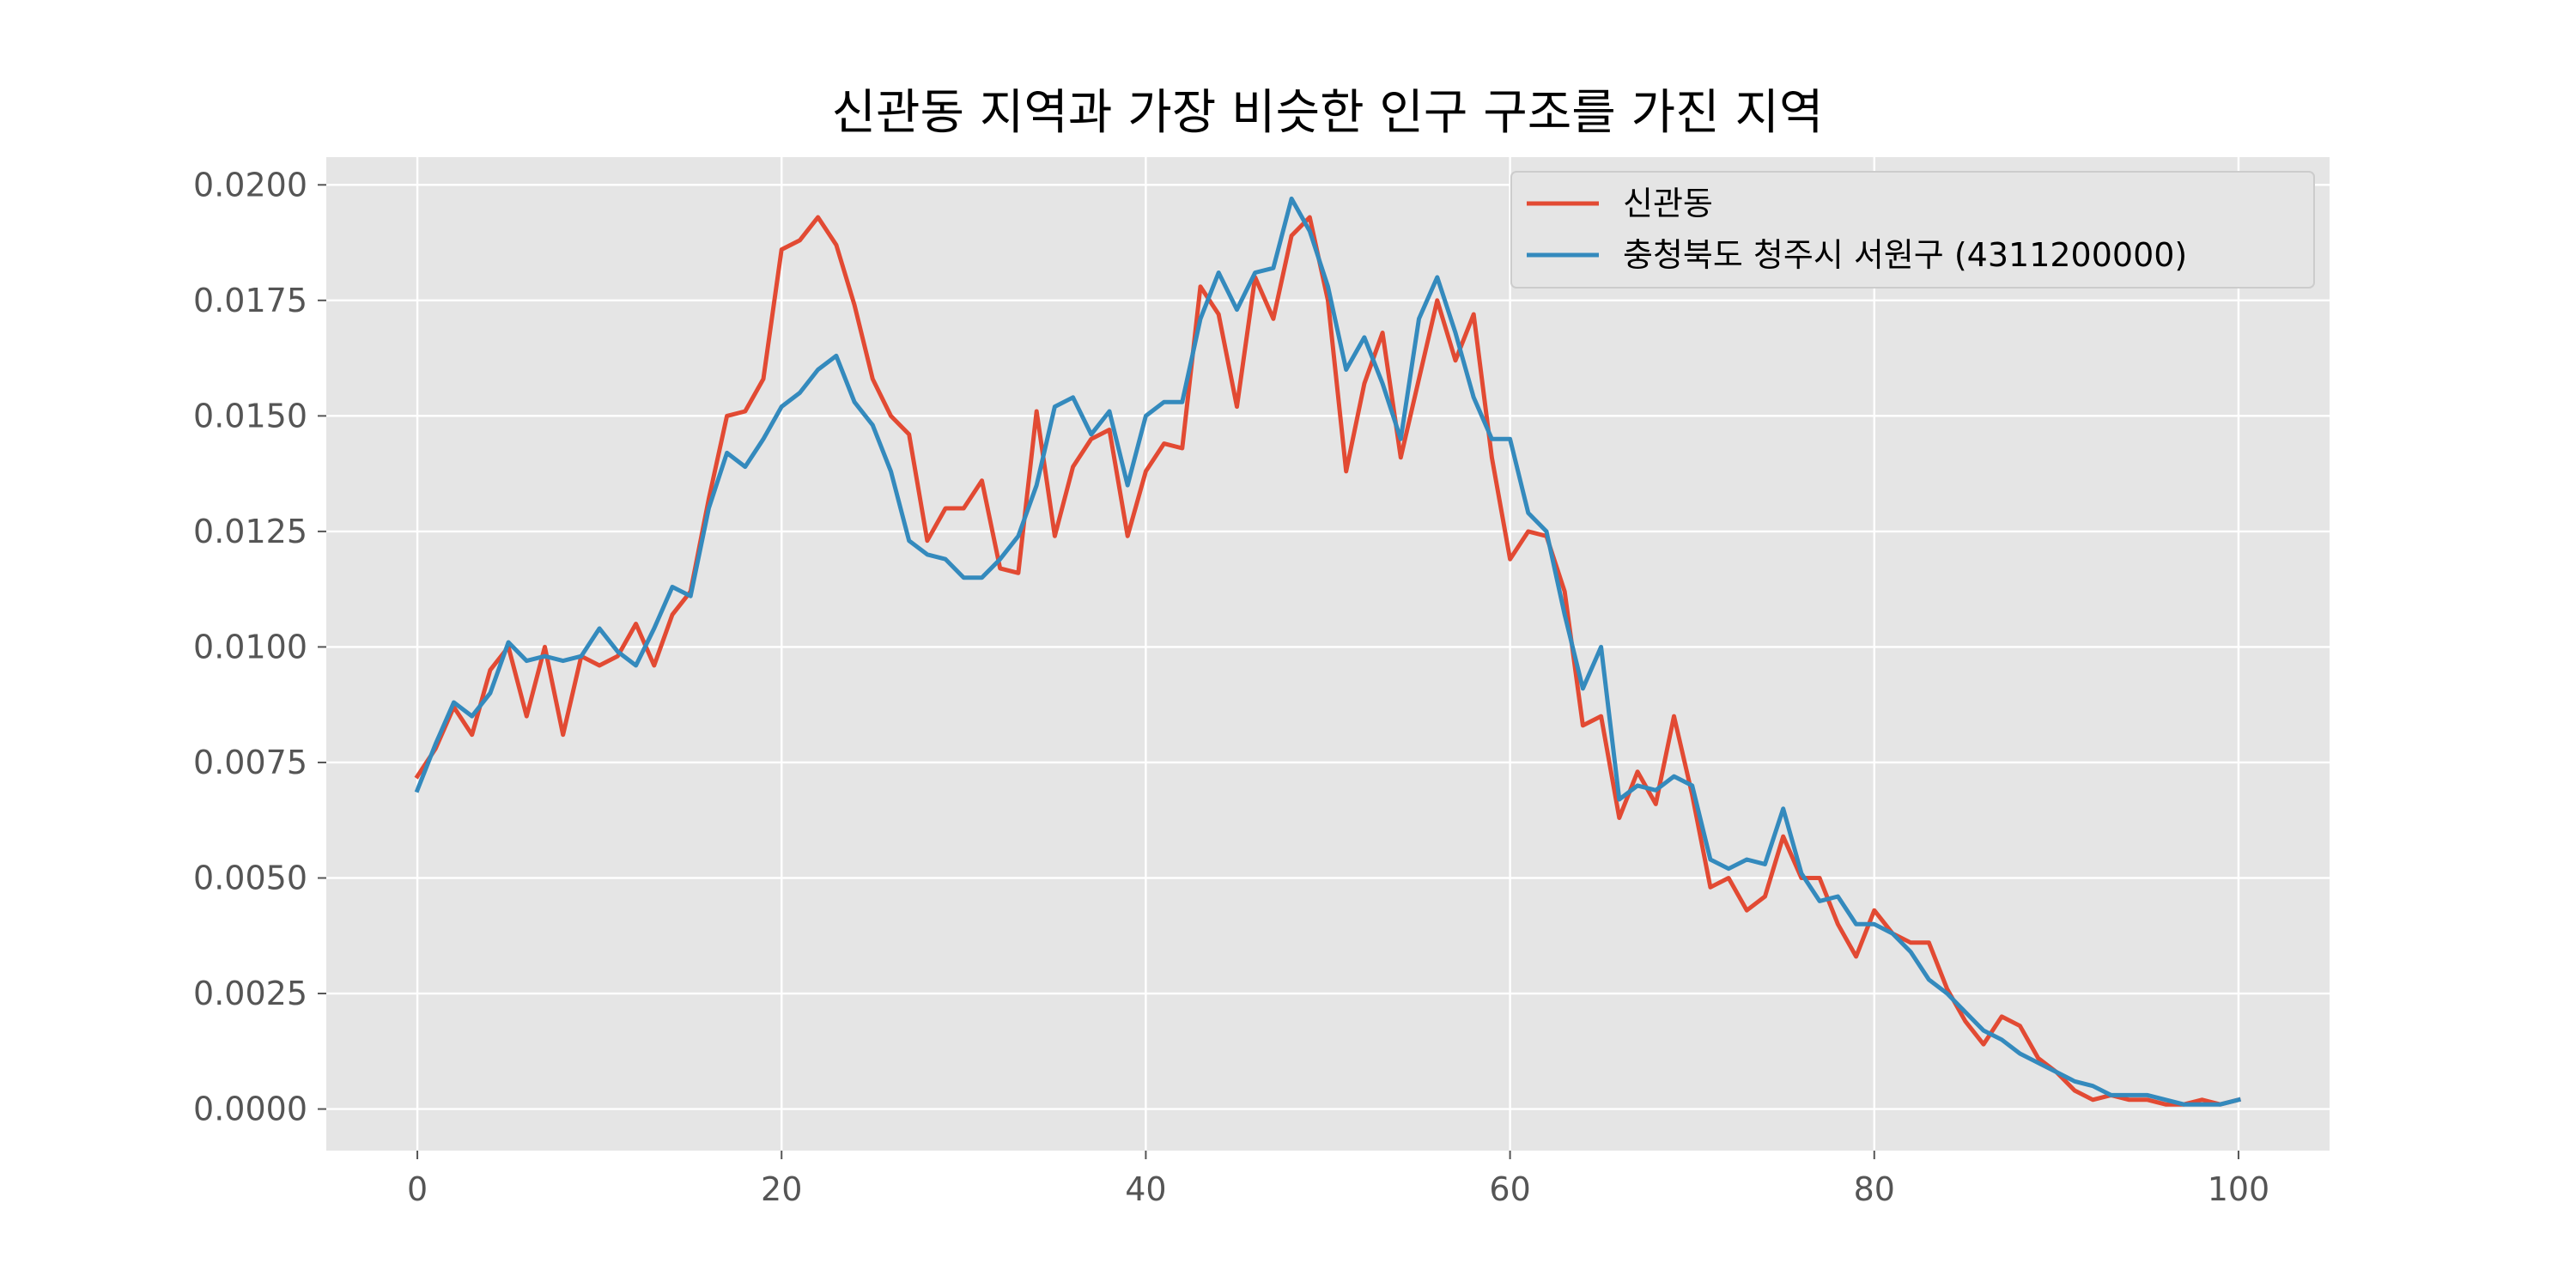  I want to click on y-tick-label: 0.0025, so click(250, 994).